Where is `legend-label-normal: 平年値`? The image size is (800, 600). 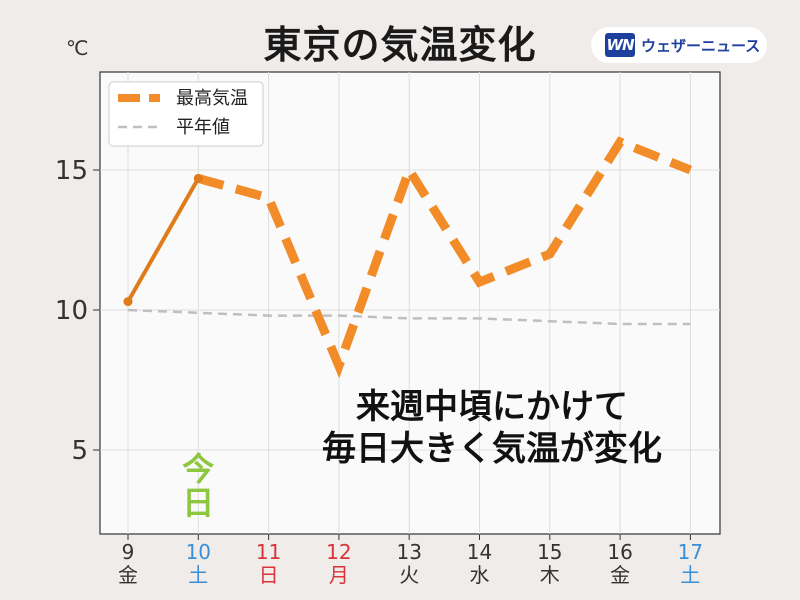
legend-label-normal: 平年値 is located at coordinates (203, 127).